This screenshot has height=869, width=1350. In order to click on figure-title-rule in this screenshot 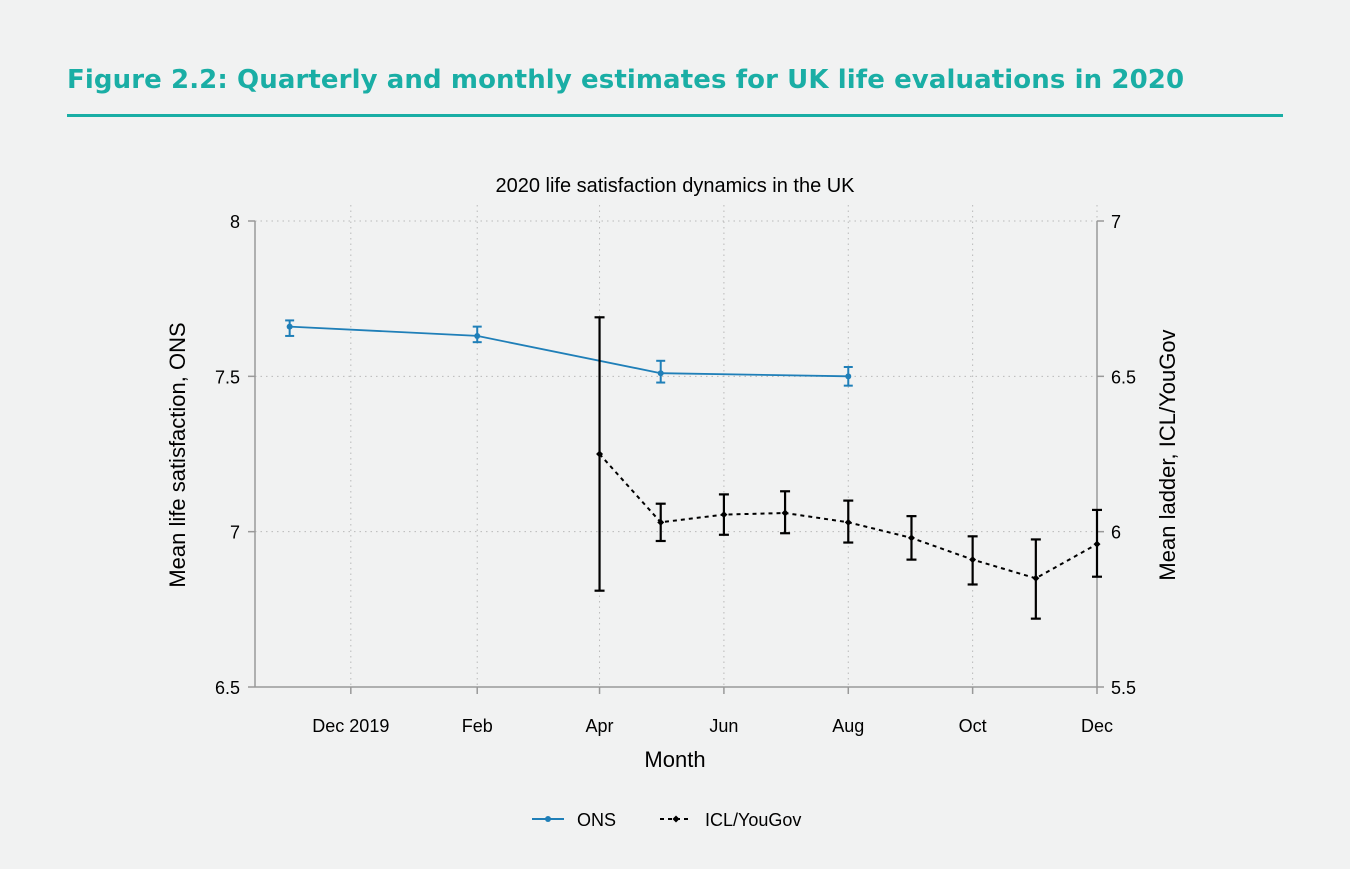, I will do `click(675, 115)`.